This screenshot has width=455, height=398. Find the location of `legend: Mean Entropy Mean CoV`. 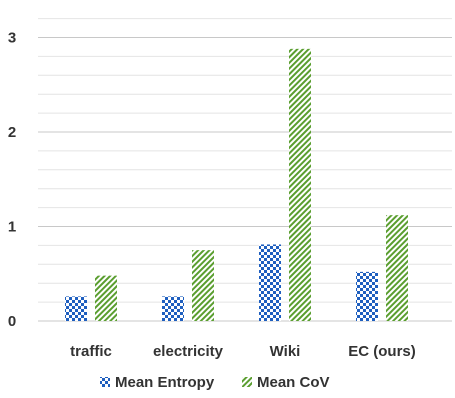

legend: Mean Entropy Mean CoV is located at coordinates (215, 382).